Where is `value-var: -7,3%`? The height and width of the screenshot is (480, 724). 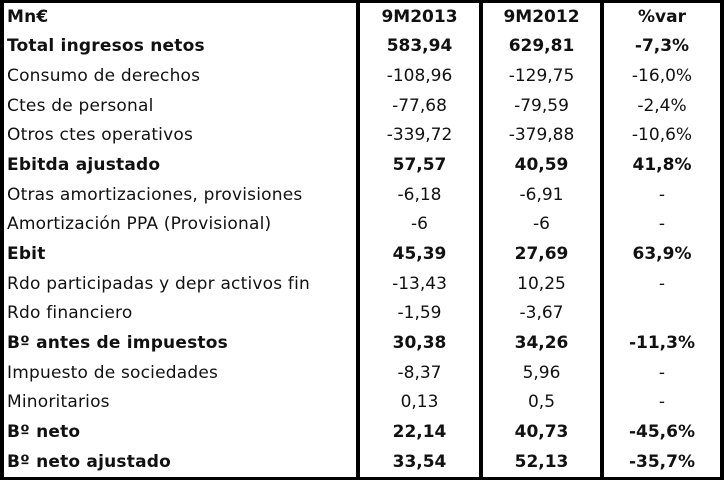 value-var: -7,3% is located at coordinates (660, 47).